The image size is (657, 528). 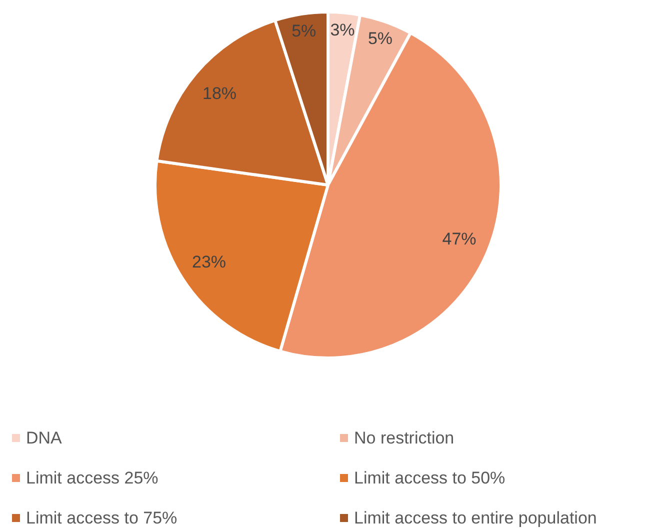 I want to click on data-label: 23%, so click(x=209, y=262).